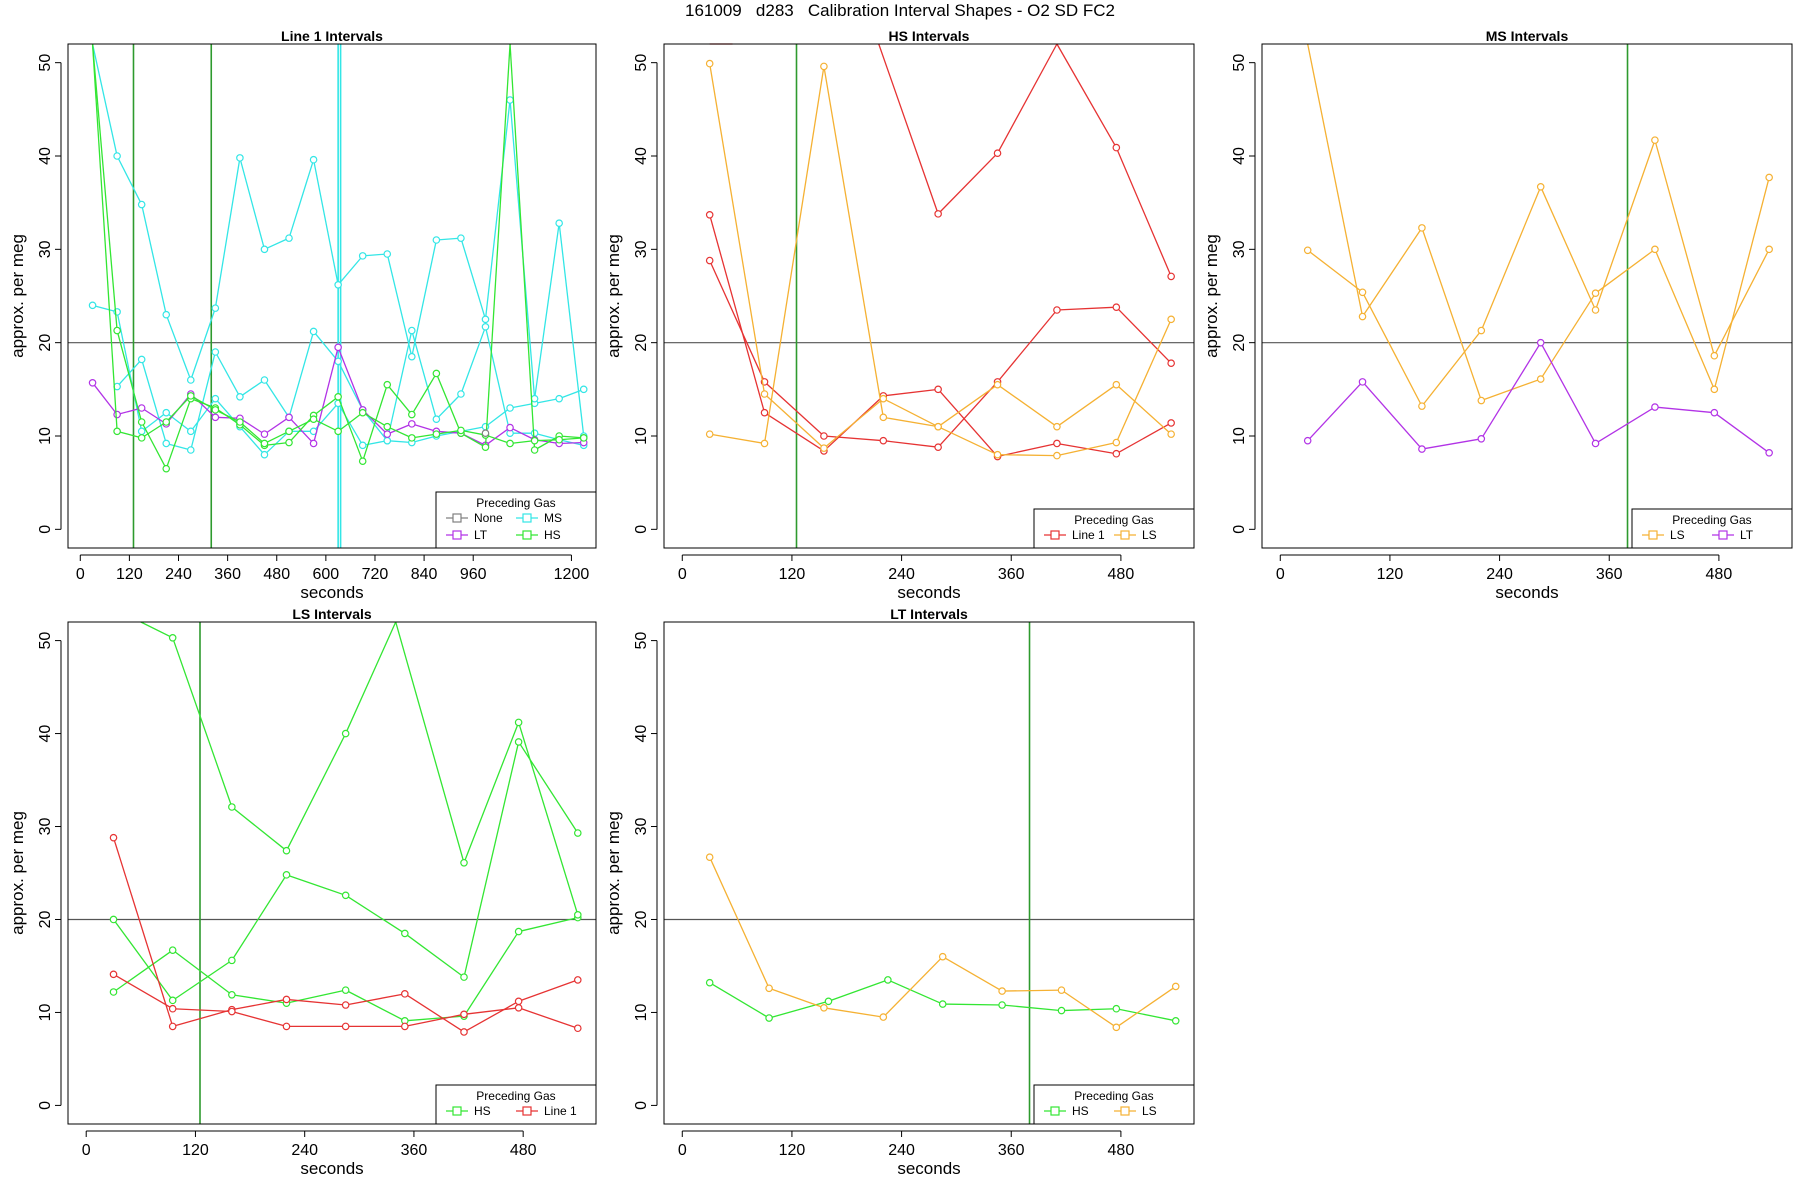 The width and height of the screenshot is (1800, 1200). I want to click on plot-frame, so click(1527, 296).